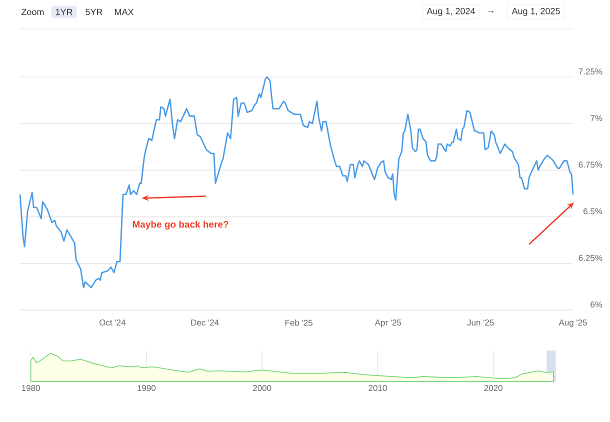 The height and width of the screenshot is (422, 610). What do you see at coordinates (180, 225) in the screenshot?
I see `annotation: Maybe go back here?` at bounding box center [180, 225].